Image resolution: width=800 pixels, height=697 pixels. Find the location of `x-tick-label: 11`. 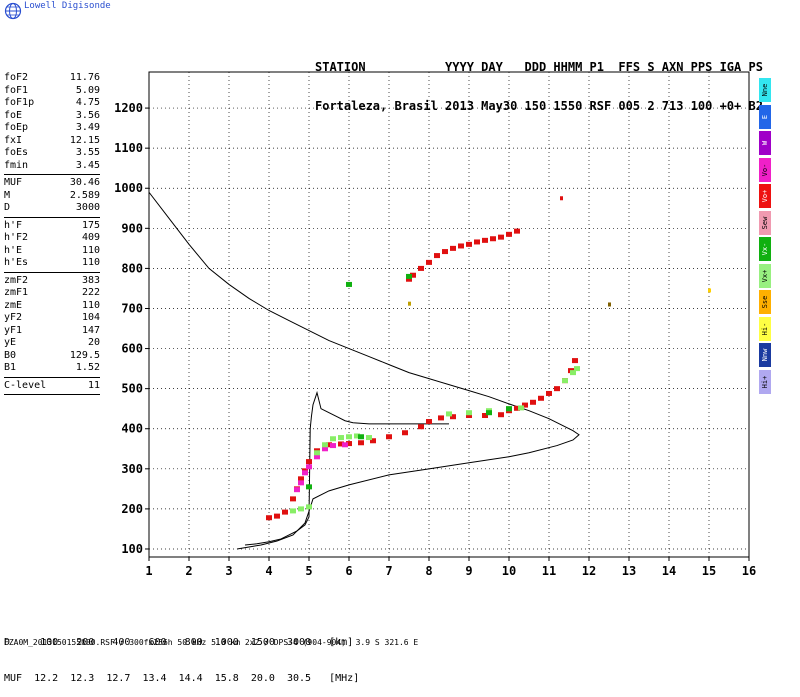

x-tick-label: 11 is located at coordinates (549, 571).